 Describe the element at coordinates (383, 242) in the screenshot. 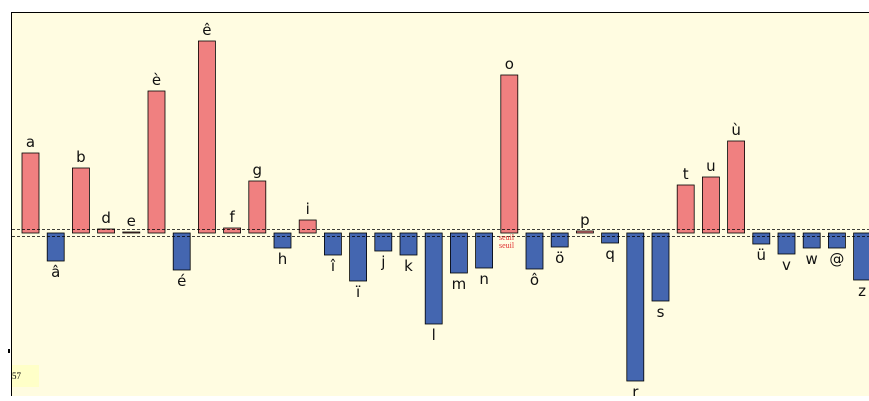

I see `bar-j` at that location.